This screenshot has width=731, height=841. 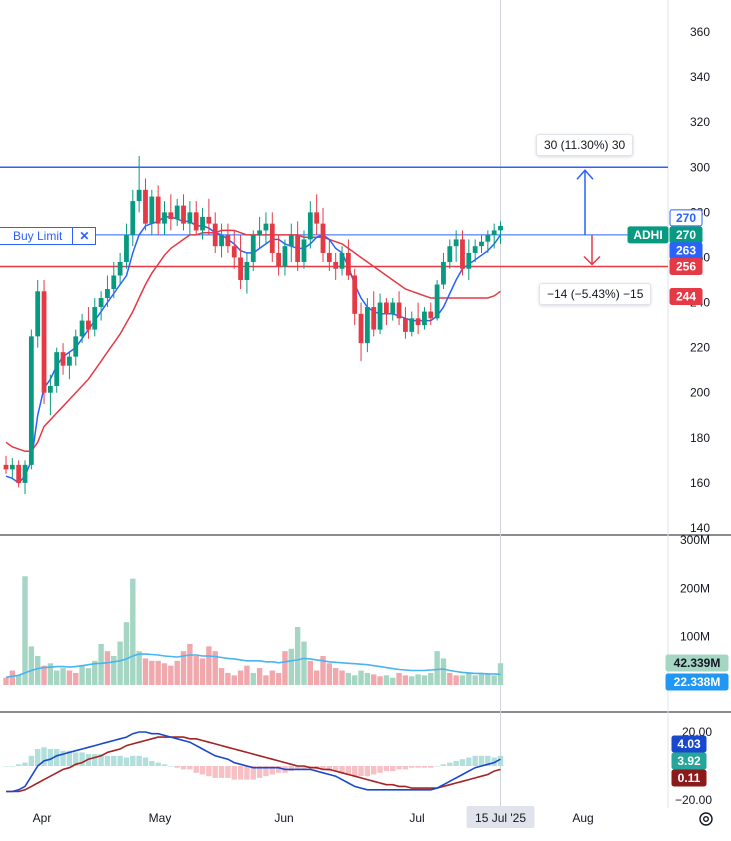 I want to click on measure-down-label: −14 (−5.43%) −15, so click(x=595, y=294).